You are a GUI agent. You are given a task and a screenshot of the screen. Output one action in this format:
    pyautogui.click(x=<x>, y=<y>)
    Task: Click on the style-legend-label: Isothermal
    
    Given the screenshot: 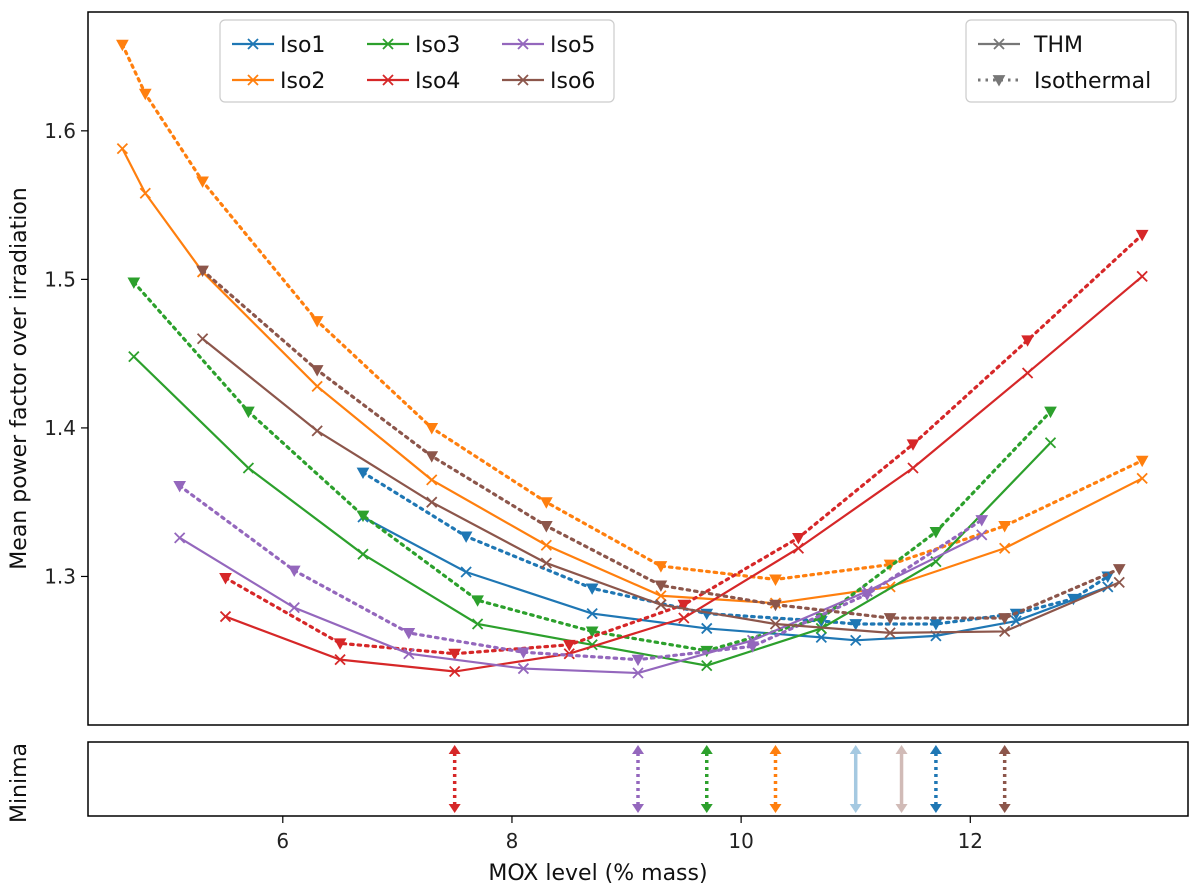 What is the action you would take?
    pyautogui.click(x=1092, y=81)
    